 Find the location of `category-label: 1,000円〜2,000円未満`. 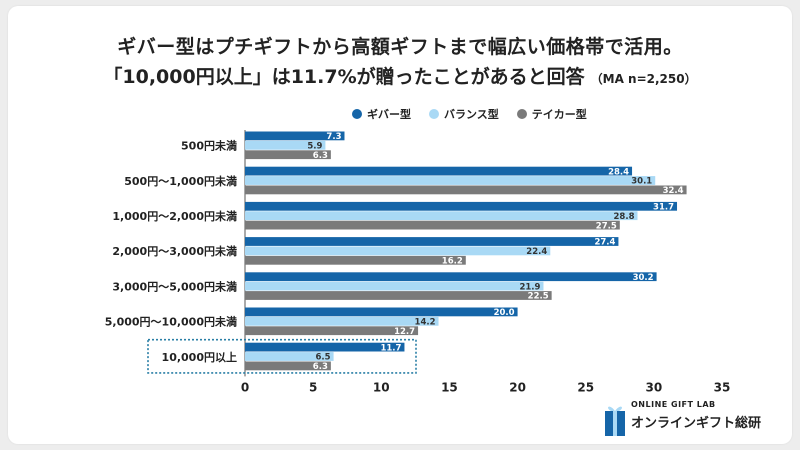

category-label: 1,000円〜2,000円未満 is located at coordinates (174, 216).